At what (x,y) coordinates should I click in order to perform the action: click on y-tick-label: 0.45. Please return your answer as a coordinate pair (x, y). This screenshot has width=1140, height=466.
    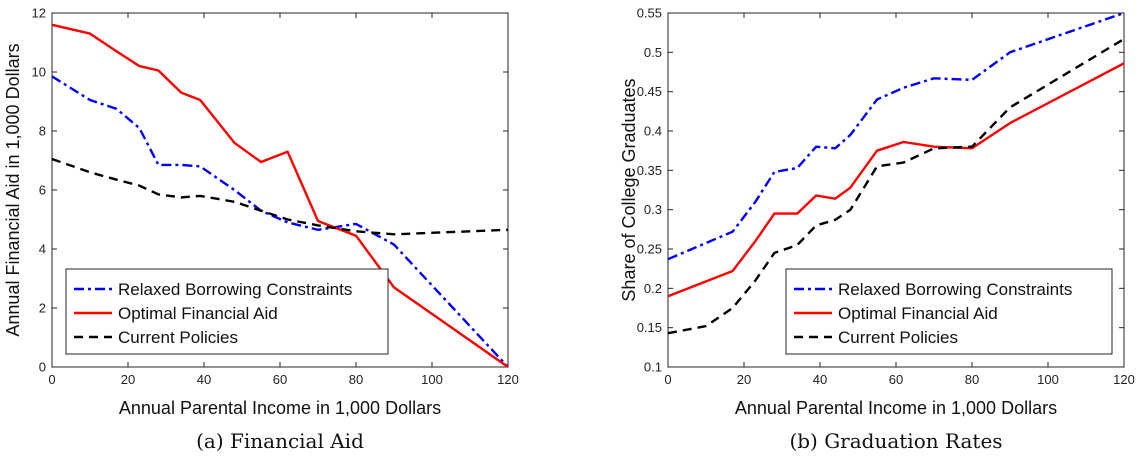
    Looking at the image, I should click on (649, 91).